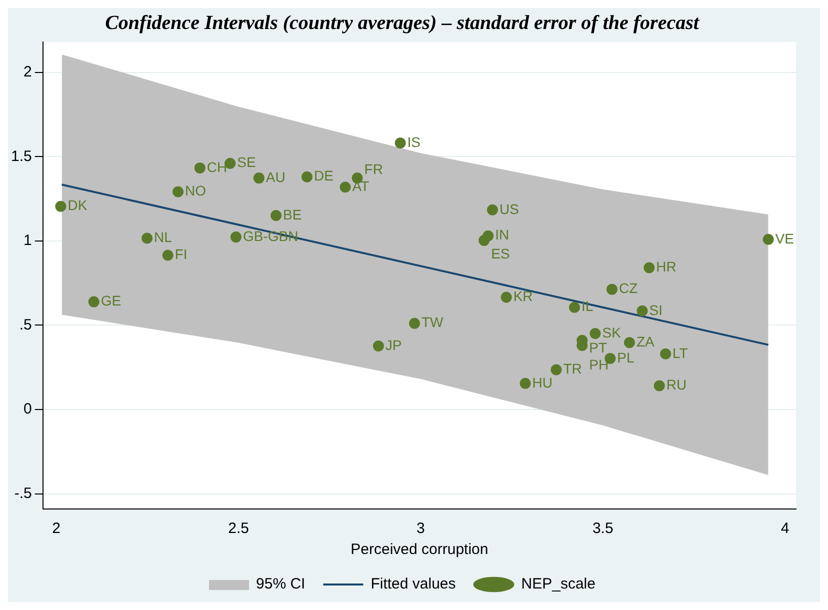 The width and height of the screenshot is (828, 610). Describe the element at coordinates (420, 529) in the screenshot. I see `x-tick-label: 3` at that location.